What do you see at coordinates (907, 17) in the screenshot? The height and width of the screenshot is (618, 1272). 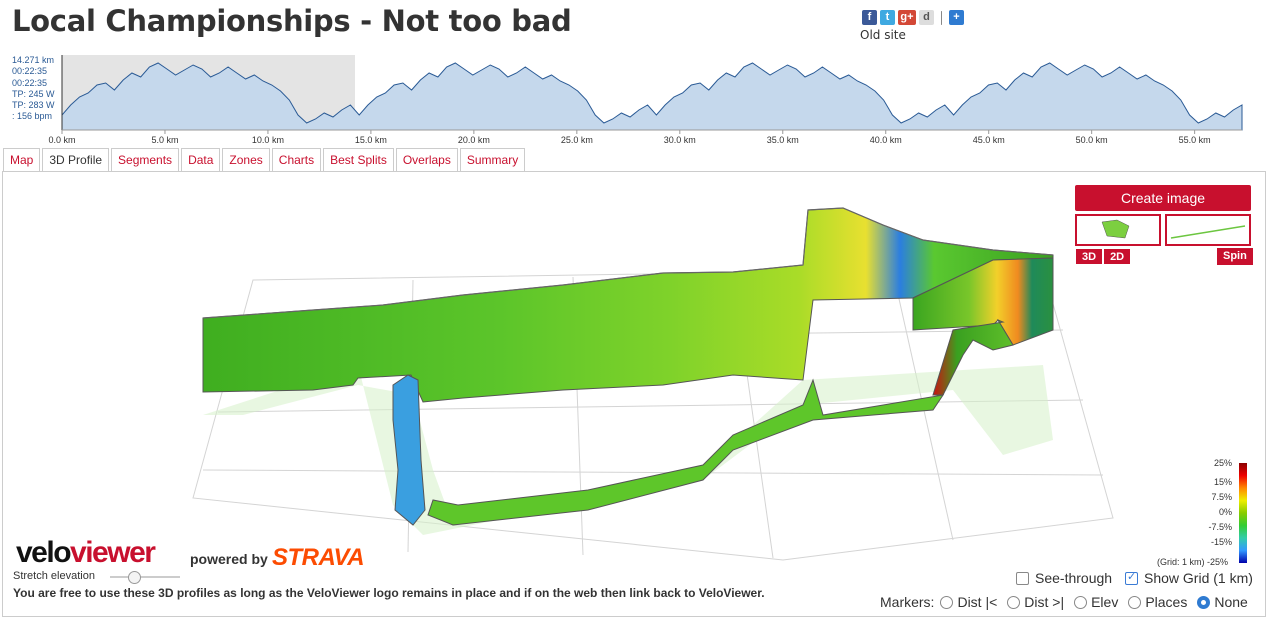 I see `google-plus-icon: g+` at bounding box center [907, 17].